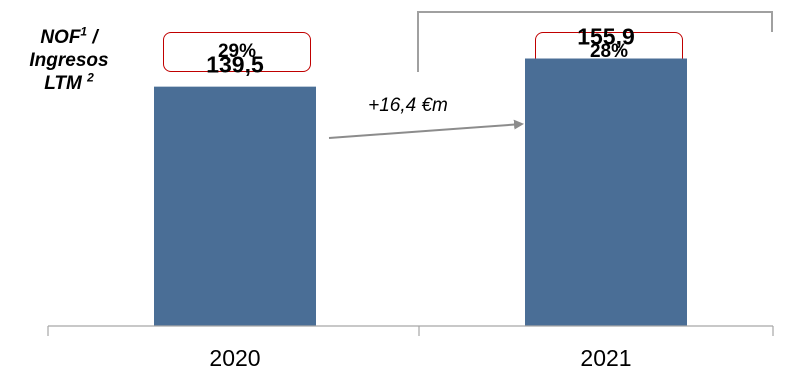 The image size is (788, 374). Describe the element at coordinates (408, 105) in the screenshot. I see `change-label: +16,4 €m` at that location.